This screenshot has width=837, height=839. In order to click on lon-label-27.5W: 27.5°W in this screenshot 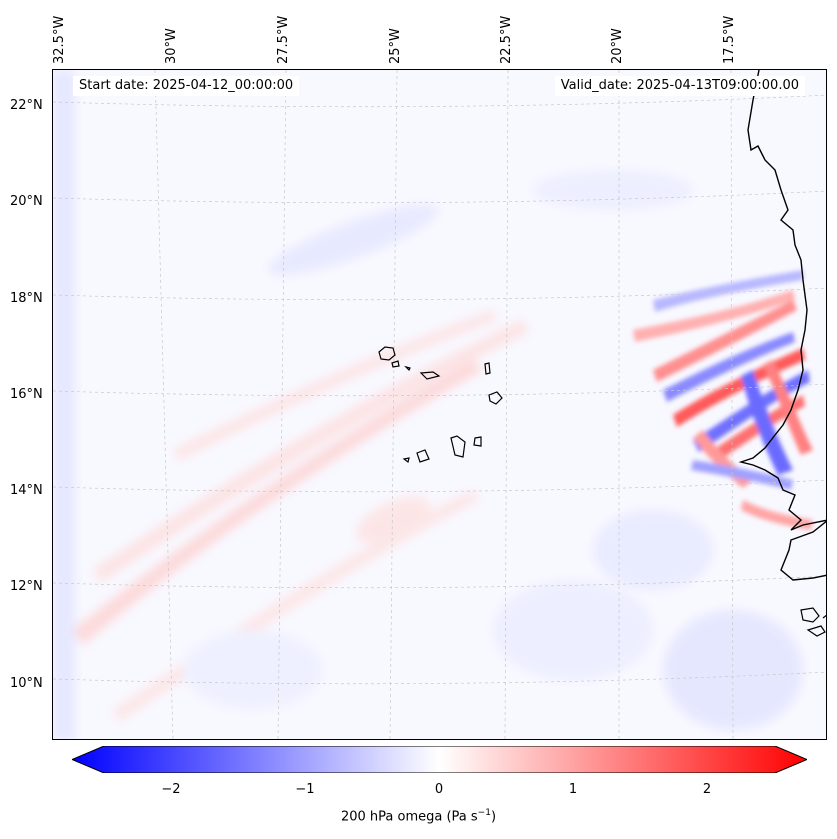, I will do `click(283, 39)`.